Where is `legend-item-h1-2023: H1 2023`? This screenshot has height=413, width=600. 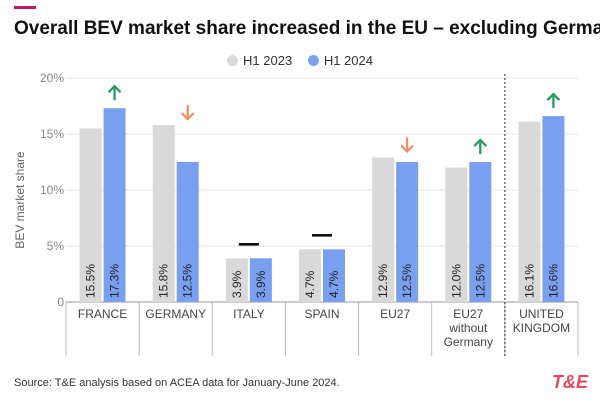 legend-item-h1-2023: H1 2023 is located at coordinates (259, 60).